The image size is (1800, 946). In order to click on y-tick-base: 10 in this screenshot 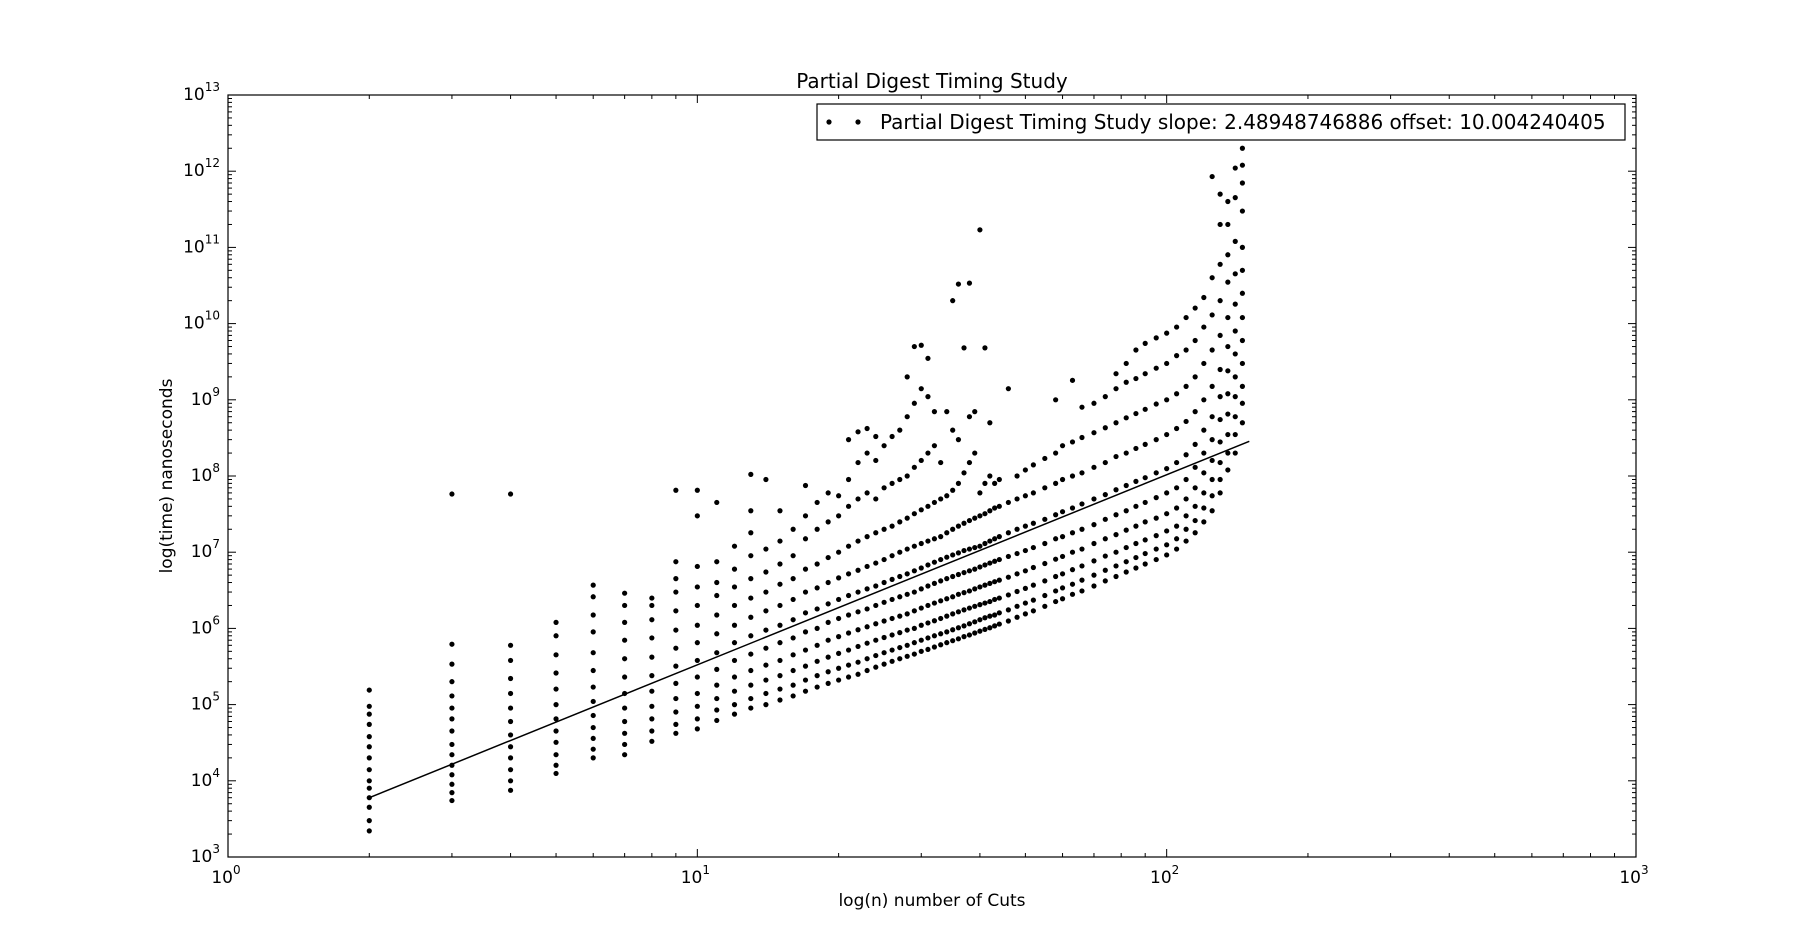, I will do `click(194, 324)`.